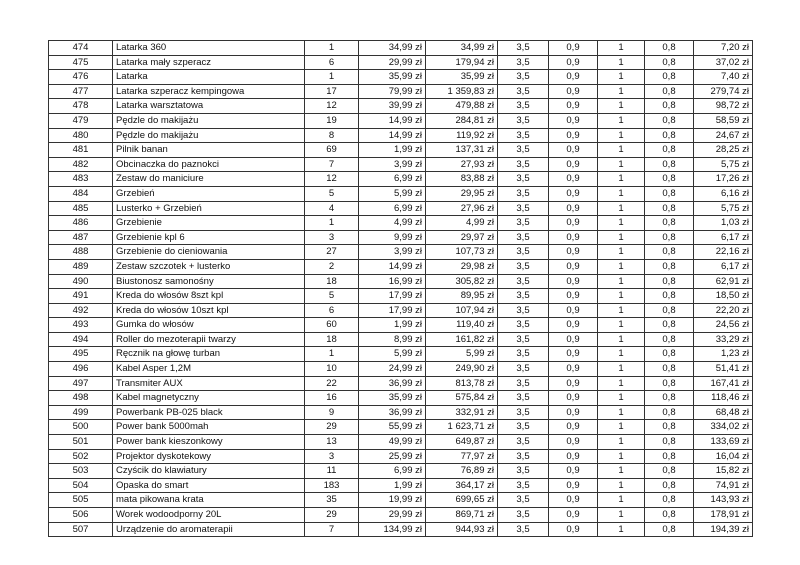  I want to click on total-value-cell: 89,95 zł, so click(461, 296).